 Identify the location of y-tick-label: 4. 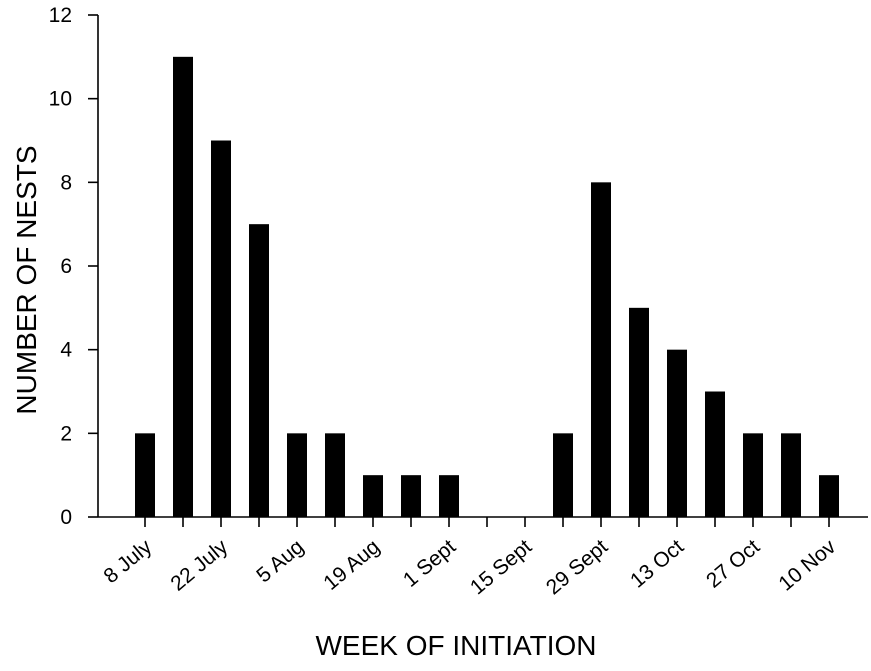
(66, 350).